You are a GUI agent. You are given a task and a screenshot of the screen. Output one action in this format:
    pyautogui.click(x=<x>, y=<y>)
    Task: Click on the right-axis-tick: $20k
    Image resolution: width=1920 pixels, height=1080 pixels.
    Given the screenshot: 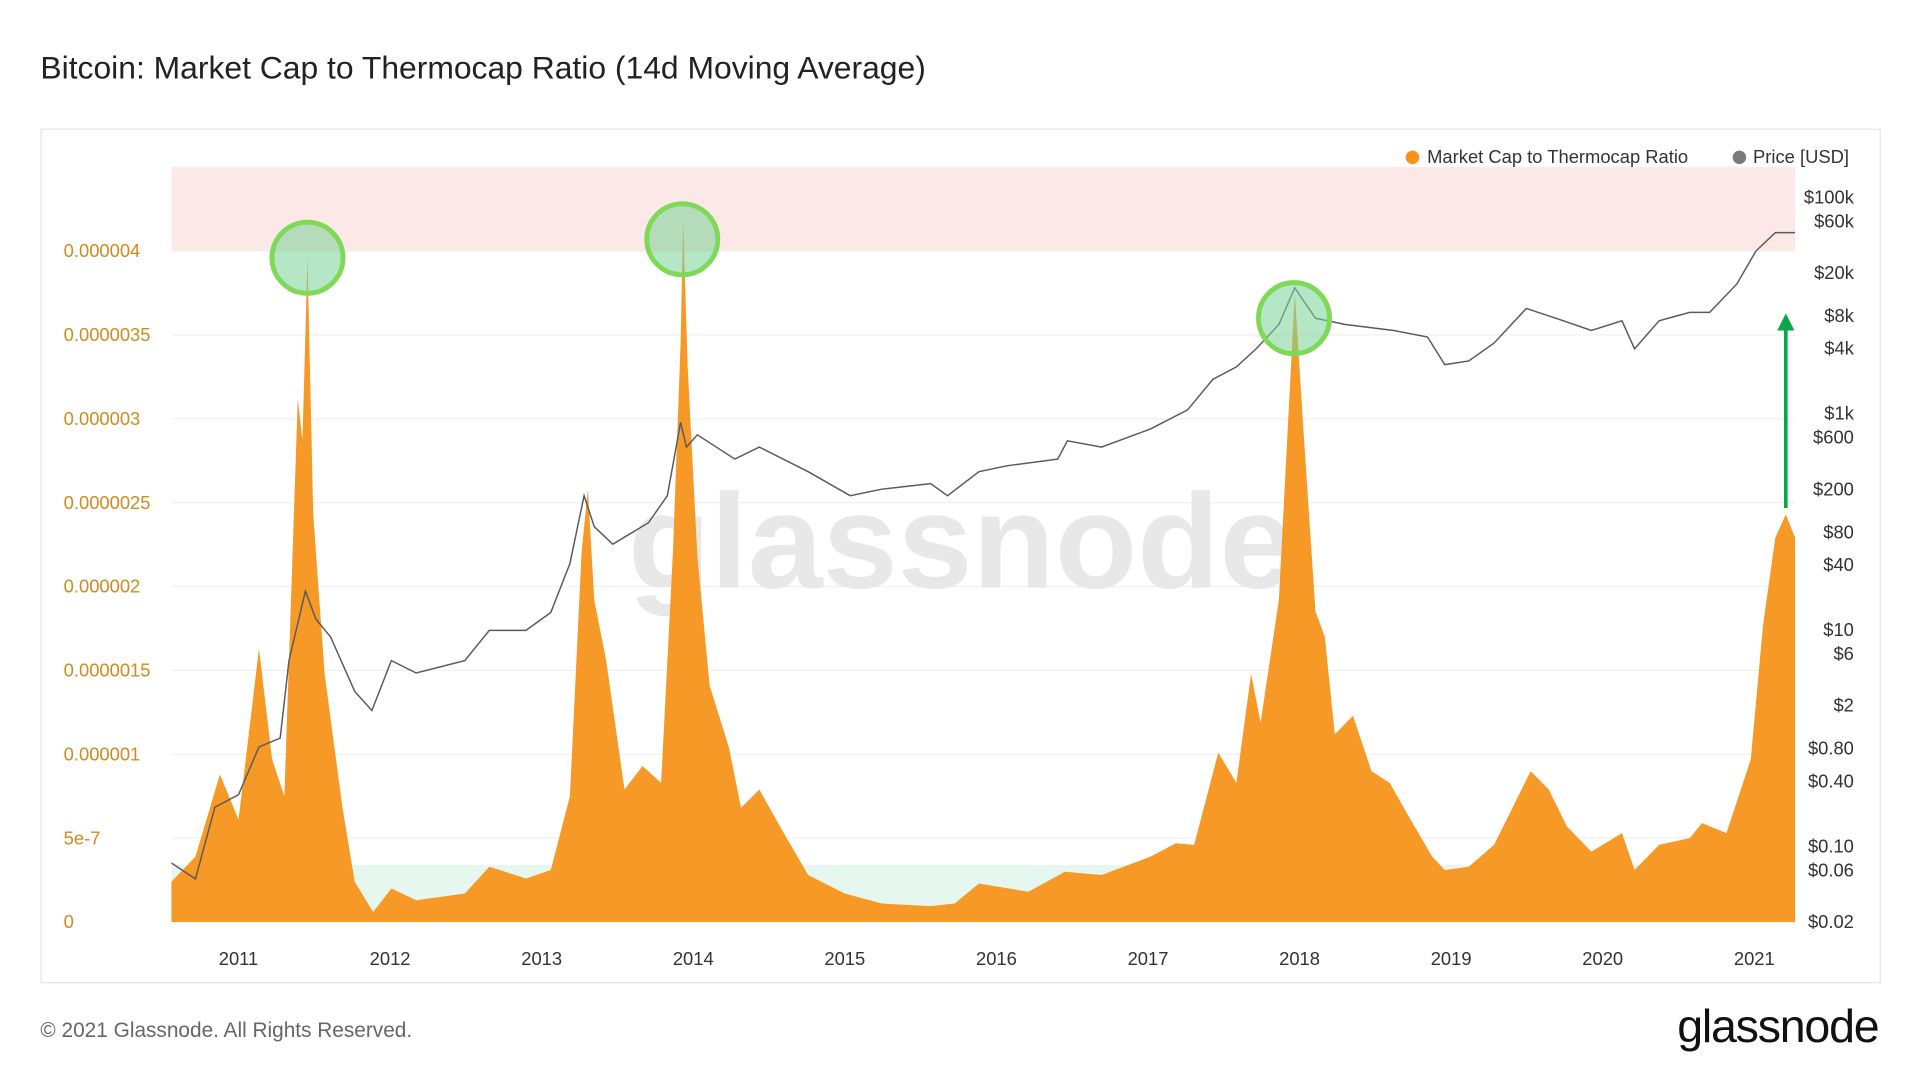 What is the action you would take?
    pyautogui.click(x=1834, y=272)
    